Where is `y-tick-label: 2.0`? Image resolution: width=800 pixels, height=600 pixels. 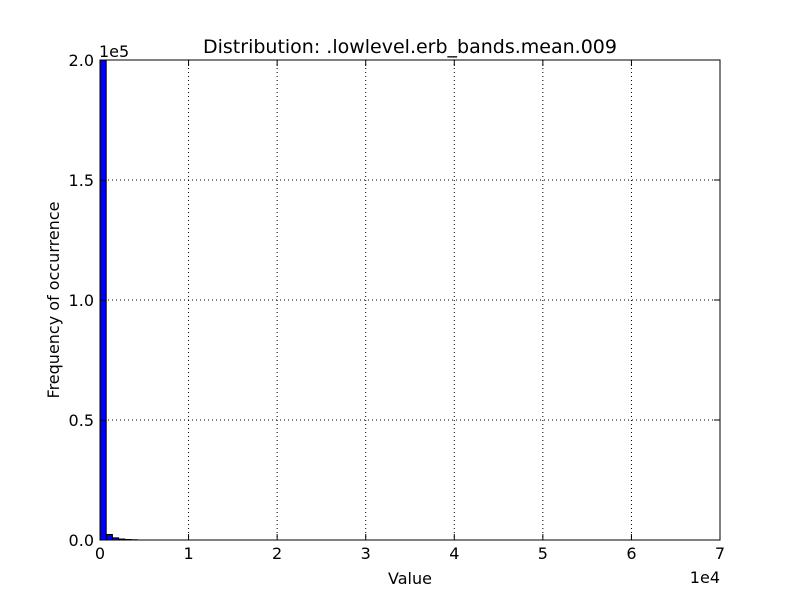
y-tick-label: 2.0 is located at coordinates (81, 60).